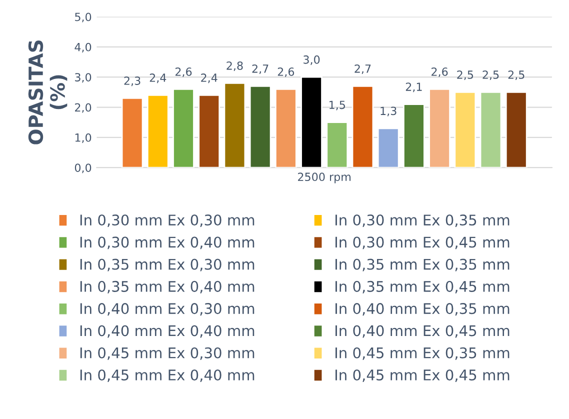 This screenshot has width=569, height=419. Describe the element at coordinates (83, 108) in the screenshot. I see `y-tick-label: 2,0` at that location.